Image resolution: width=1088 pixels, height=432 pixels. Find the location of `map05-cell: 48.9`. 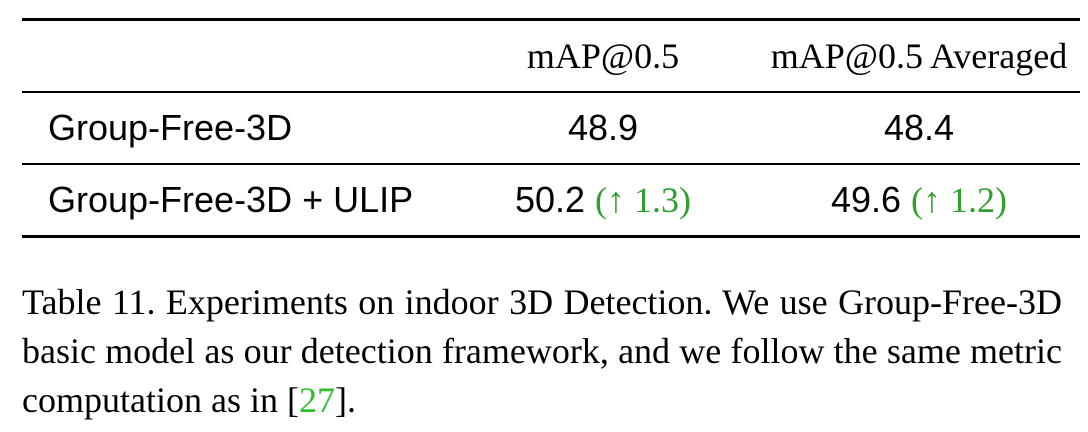

map05-cell: 48.9 is located at coordinates (603, 128).